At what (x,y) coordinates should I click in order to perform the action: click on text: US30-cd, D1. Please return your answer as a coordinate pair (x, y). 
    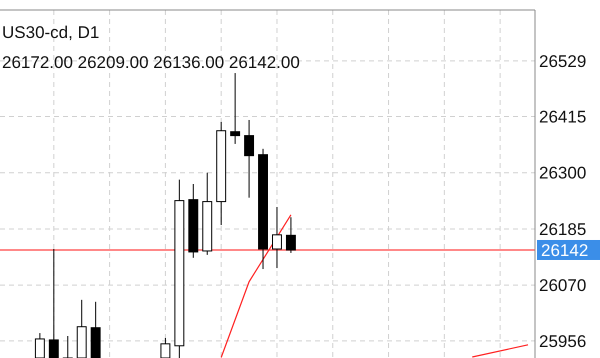
    Looking at the image, I should click on (51, 32).